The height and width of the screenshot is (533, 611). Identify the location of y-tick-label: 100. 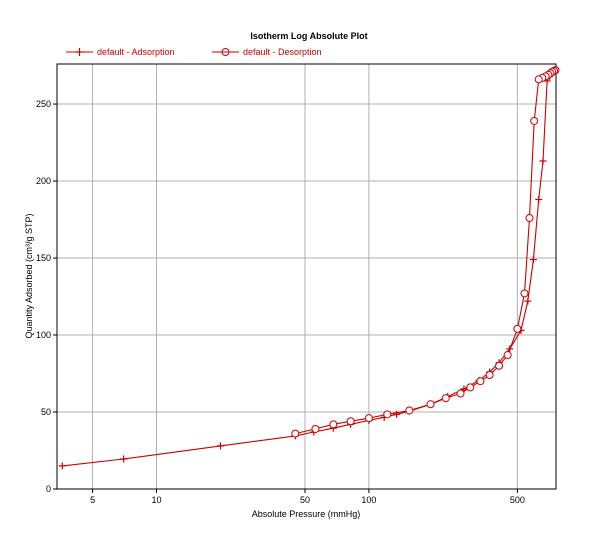
(43, 335).